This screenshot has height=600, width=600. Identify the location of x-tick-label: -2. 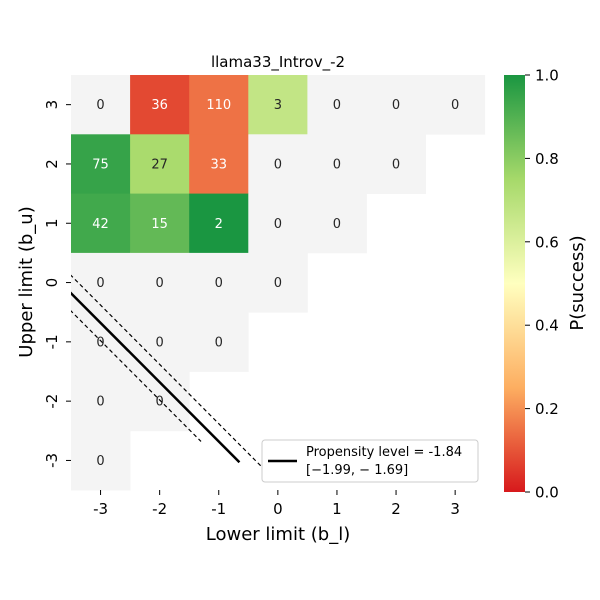
(159, 509).